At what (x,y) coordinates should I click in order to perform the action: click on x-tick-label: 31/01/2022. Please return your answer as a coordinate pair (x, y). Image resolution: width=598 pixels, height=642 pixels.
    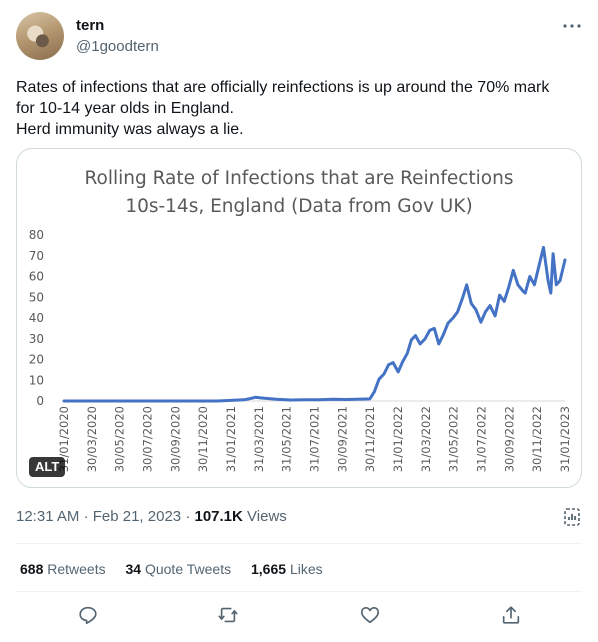
    Looking at the image, I should click on (398, 439).